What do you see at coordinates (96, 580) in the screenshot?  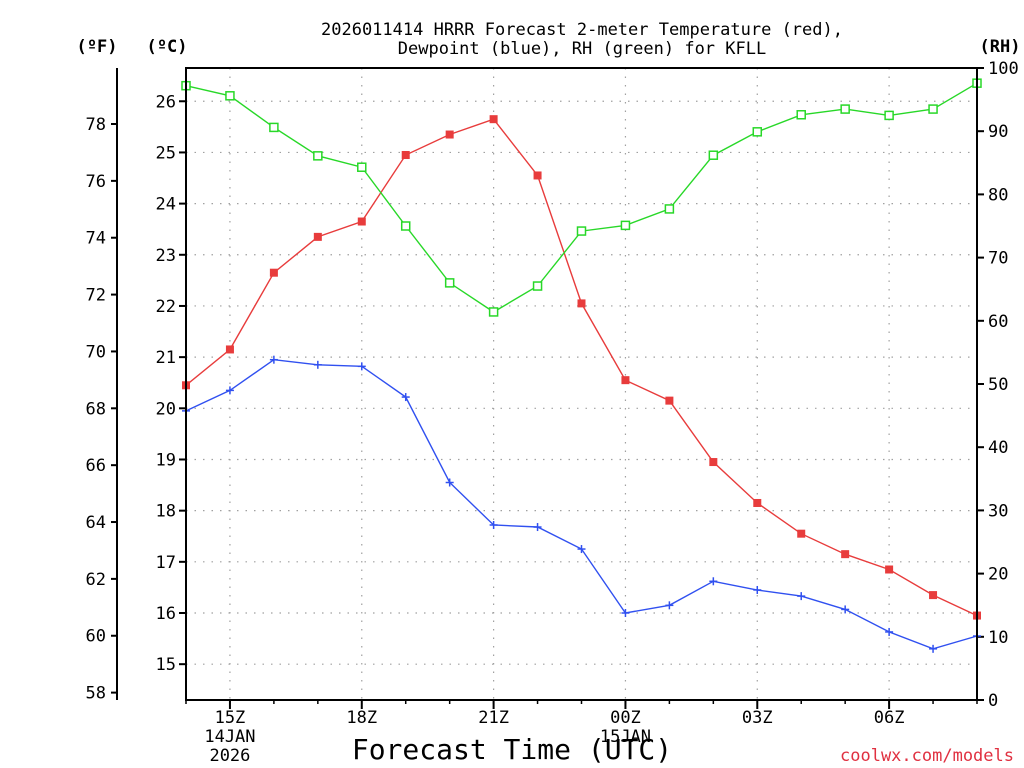 I see `fahrenheit-tick-label: 62` at bounding box center [96, 580].